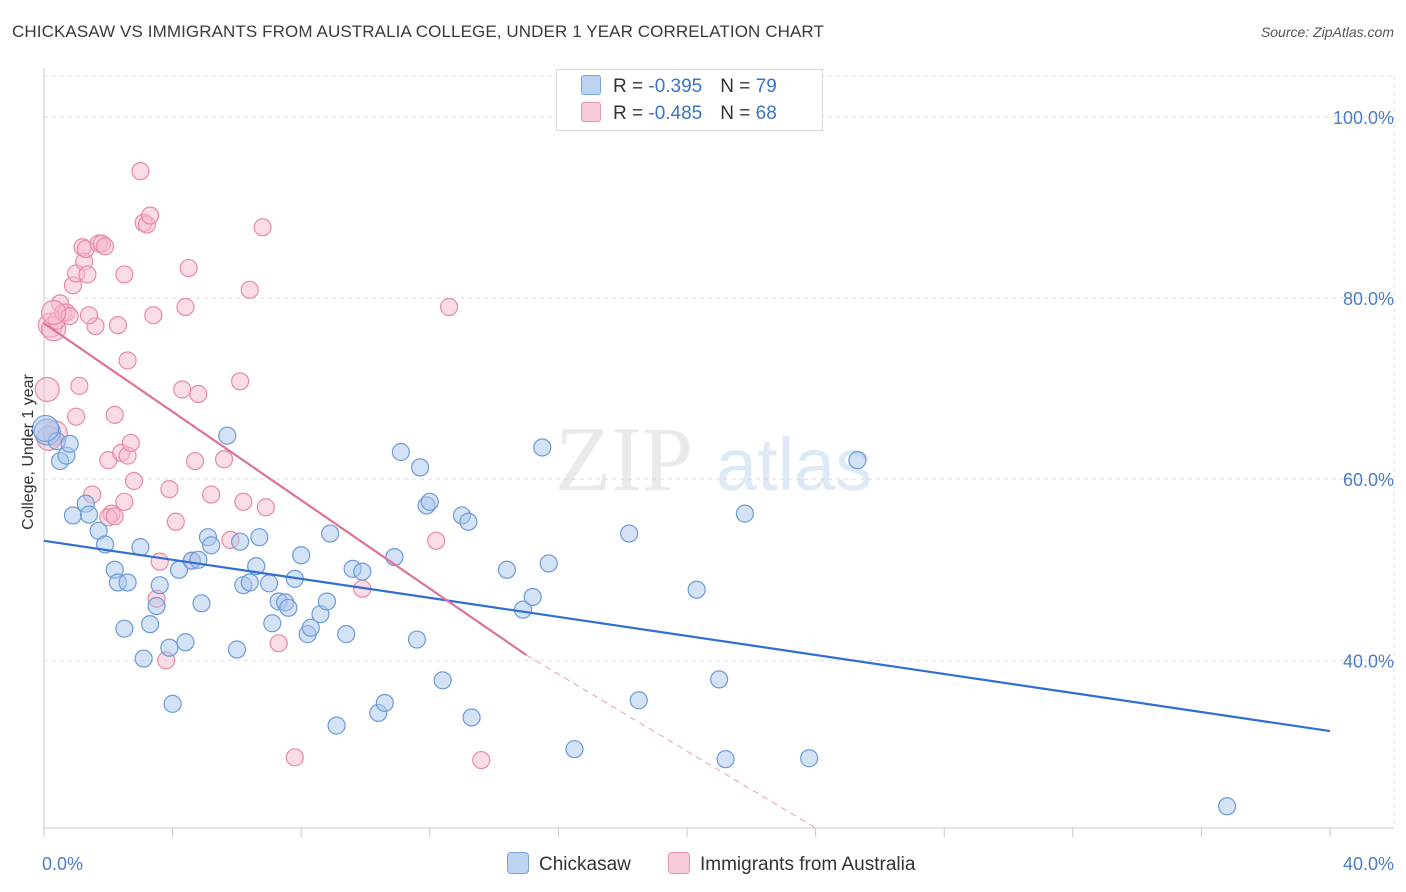 The width and height of the screenshot is (1406, 892). What do you see at coordinates (591, 112) in the screenshot?
I see `legend-swatch-pink` at bounding box center [591, 112].